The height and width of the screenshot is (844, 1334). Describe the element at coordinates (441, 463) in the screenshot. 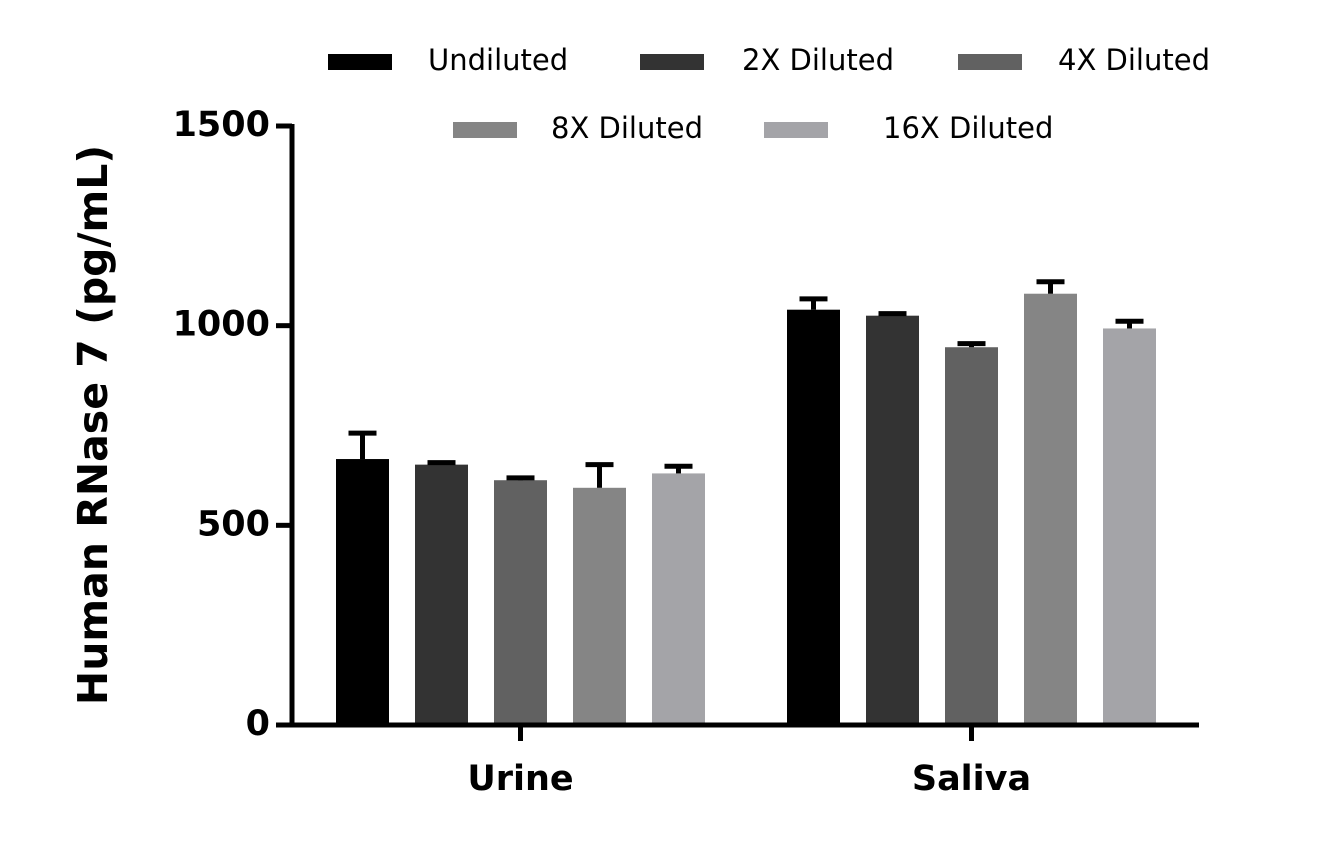

I see `error-bar-urine-2x-diluted` at that location.